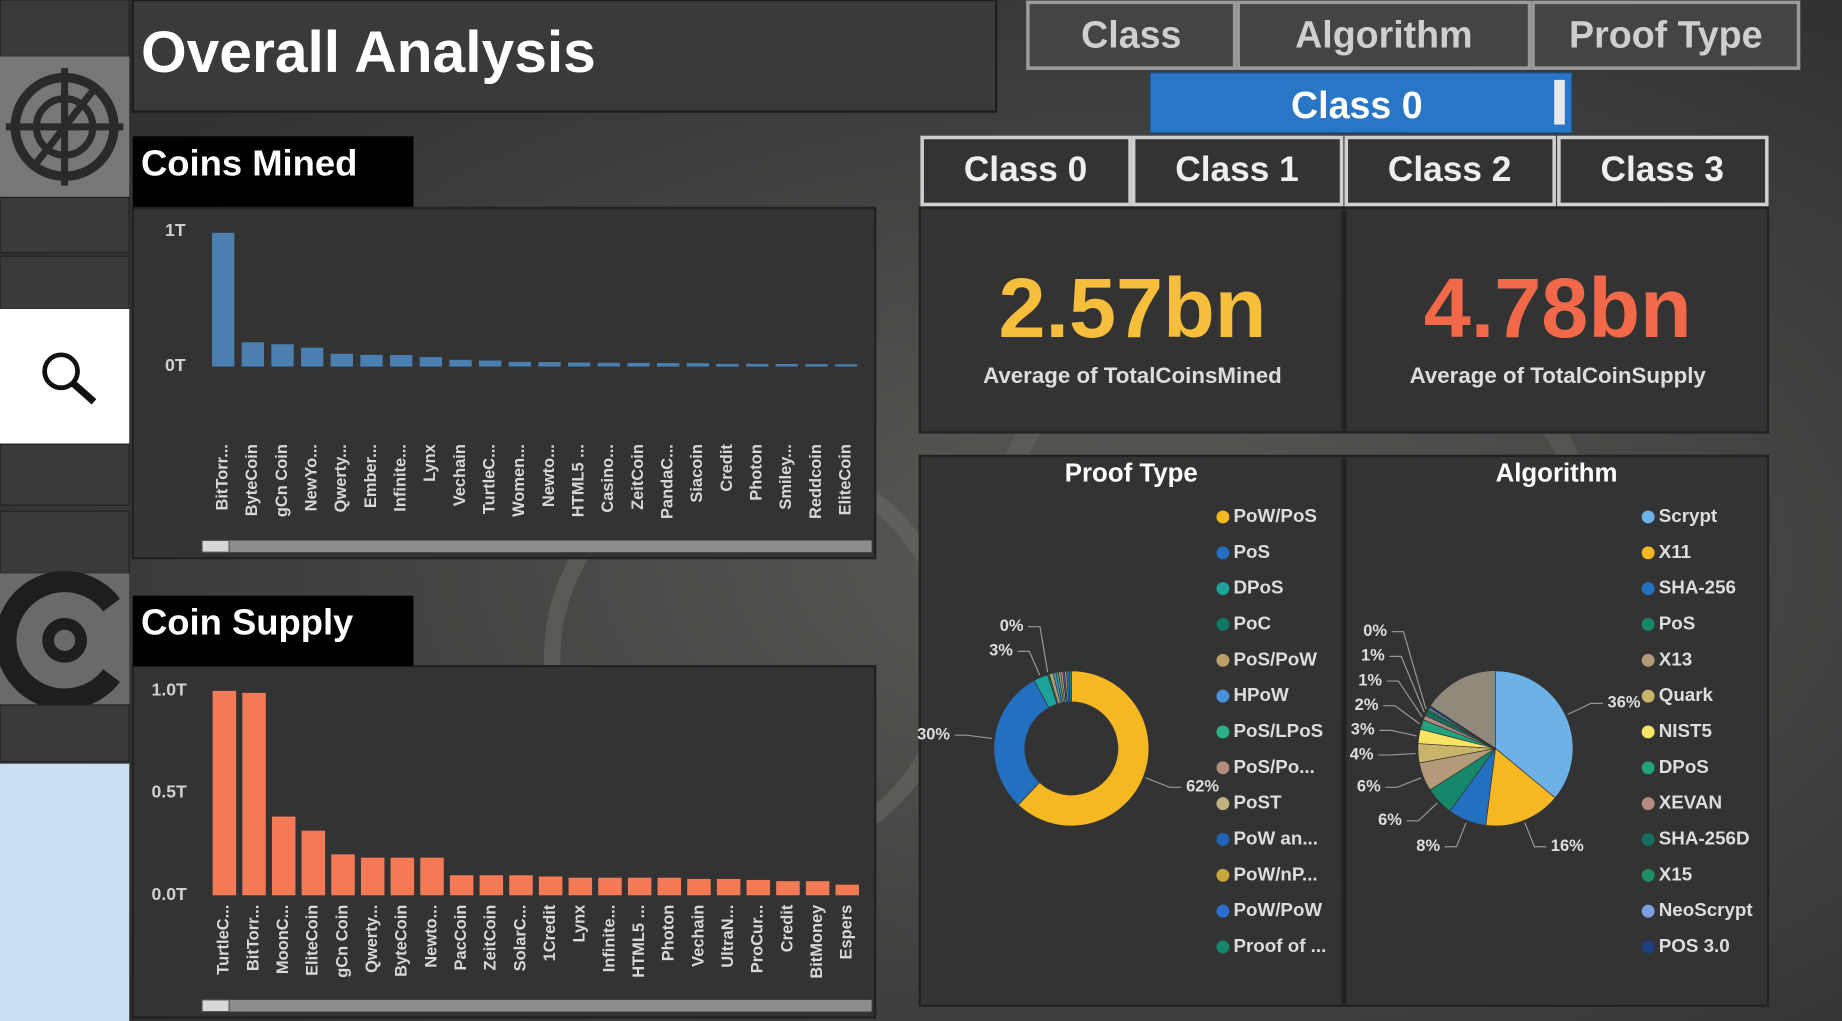 This screenshot has width=1842, height=1021. What do you see at coordinates (1277, 909) in the screenshot?
I see `legend-label: PoW/PoW` at bounding box center [1277, 909].